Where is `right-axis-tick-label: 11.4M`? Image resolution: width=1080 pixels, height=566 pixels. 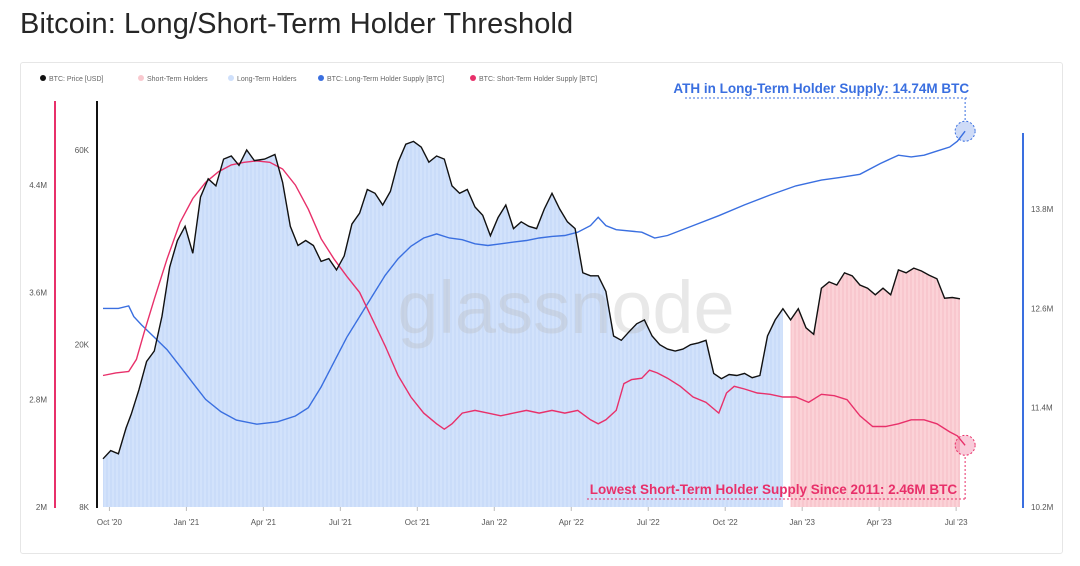 right-axis-tick-label: 11.4M is located at coordinates (1042, 408).